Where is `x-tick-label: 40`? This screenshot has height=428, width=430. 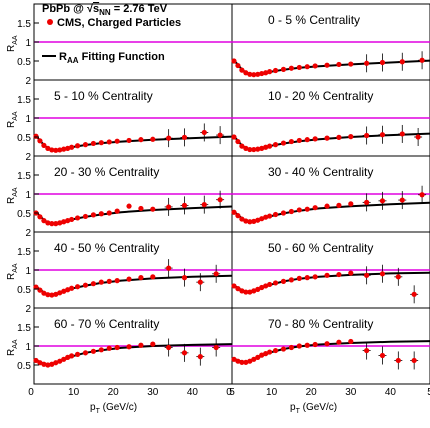
x-tick-label: 40 is located at coordinates (391, 392).